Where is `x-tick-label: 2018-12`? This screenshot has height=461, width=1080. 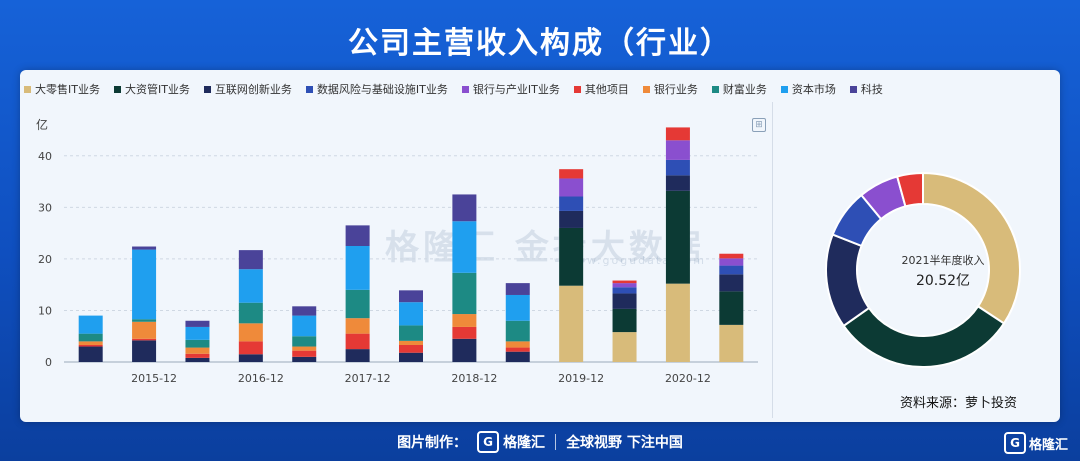 x-tick-label: 2018-12 is located at coordinates (474, 378).